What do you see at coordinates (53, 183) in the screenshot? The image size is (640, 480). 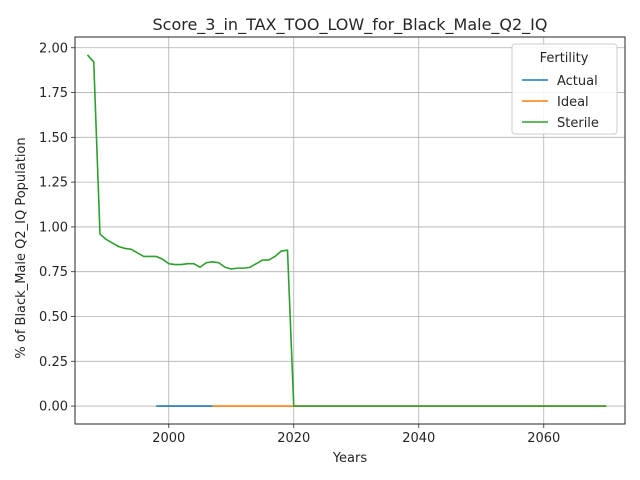 I see `y-tick-label: 1.25` at bounding box center [53, 183].